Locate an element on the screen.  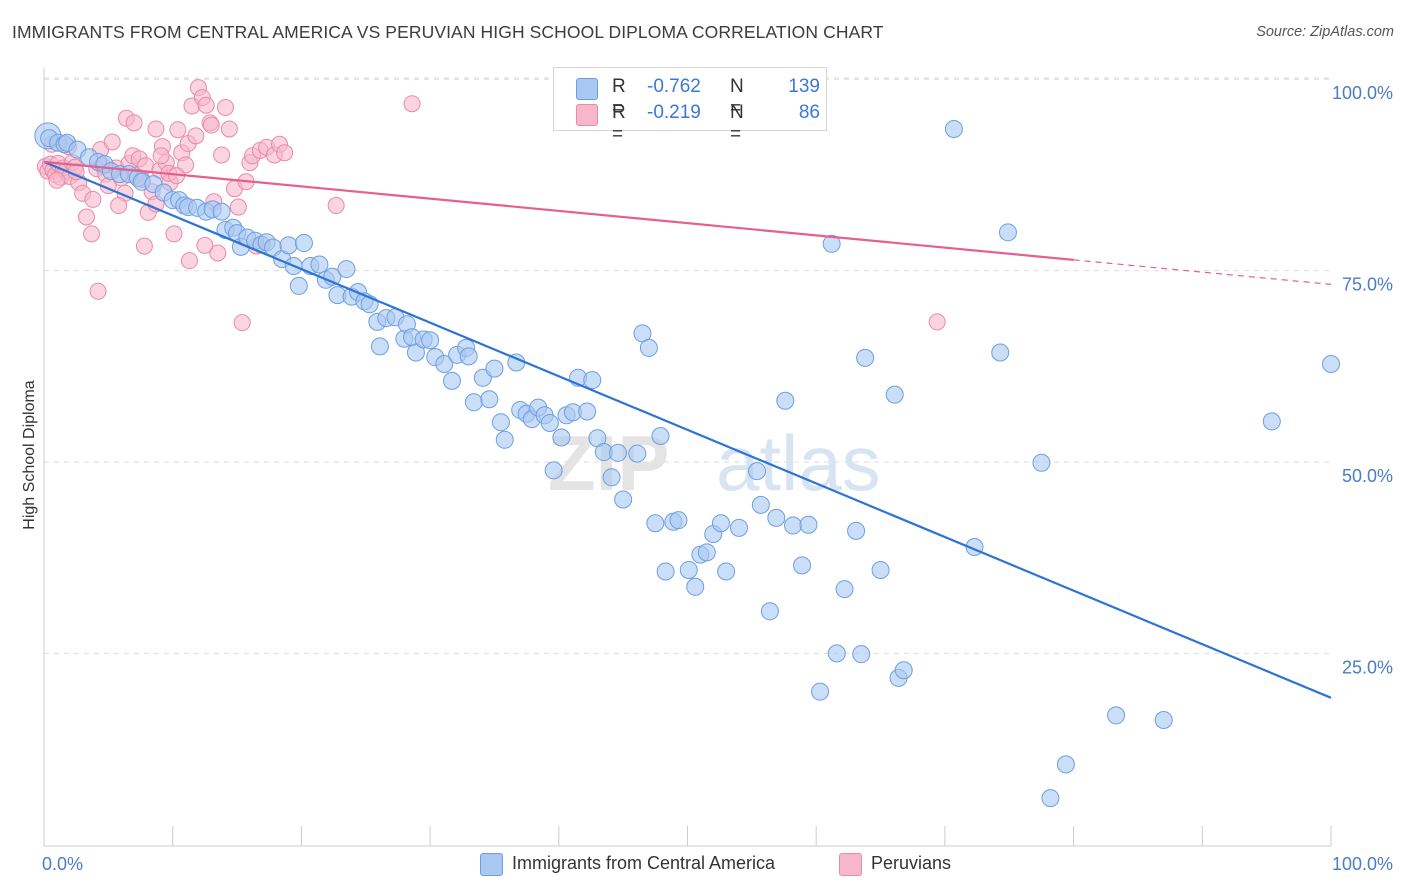
y-tick-label: 50.0% is located at coordinates (1367, 476).